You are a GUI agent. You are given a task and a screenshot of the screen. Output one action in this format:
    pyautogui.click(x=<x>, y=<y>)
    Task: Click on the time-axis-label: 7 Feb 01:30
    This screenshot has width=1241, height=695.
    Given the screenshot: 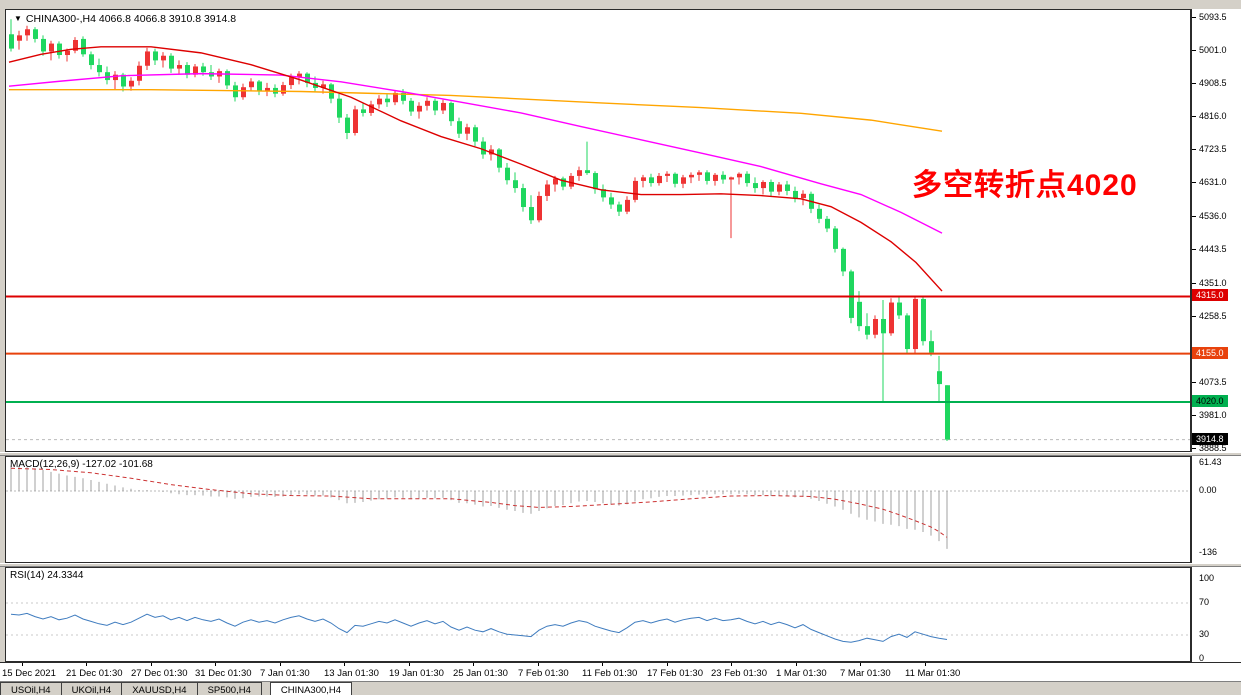 What is the action you would take?
    pyautogui.click(x=543, y=673)
    